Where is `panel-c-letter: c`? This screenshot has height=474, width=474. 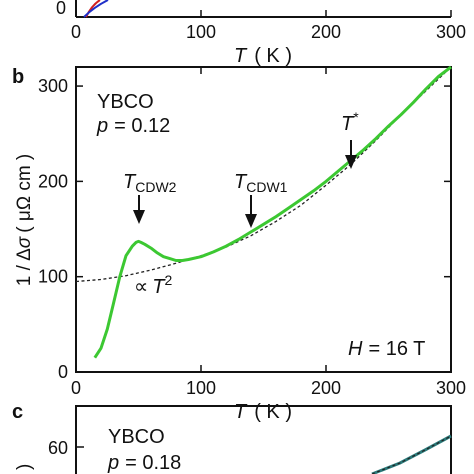 panel-c-letter: c is located at coordinates (17, 412).